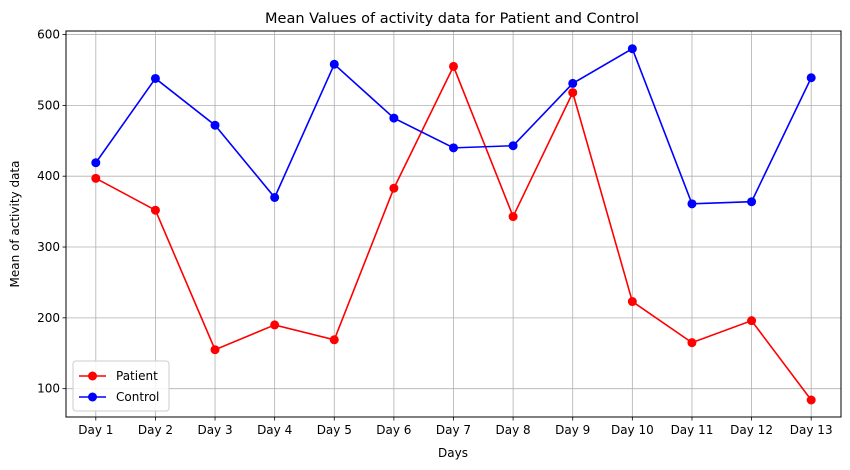 The width and height of the screenshot is (850, 470). Describe the element at coordinates (513, 430) in the screenshot. I see `x-tick-label: Day 8` at that location.